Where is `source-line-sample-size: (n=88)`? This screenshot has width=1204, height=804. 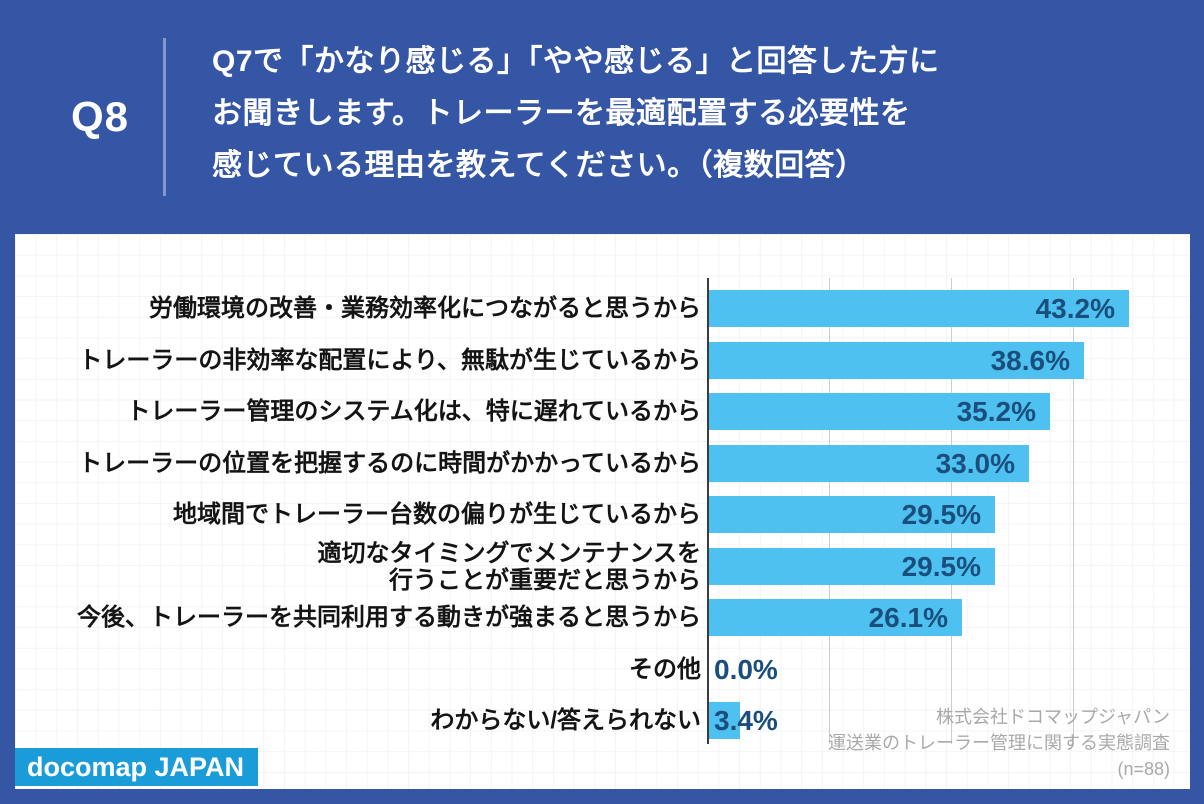
source-line-sample-size: (n=88) is located at coordinates (1143, 769).